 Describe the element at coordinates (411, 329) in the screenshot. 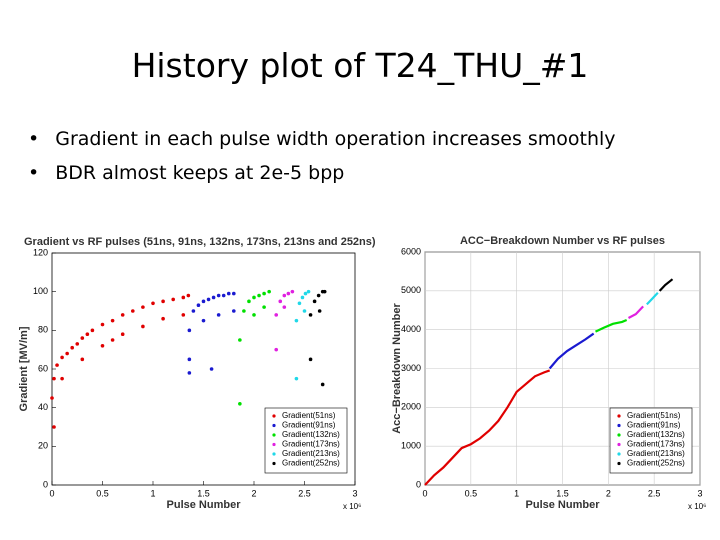

I see `y-tick-label: 4000` at that location.